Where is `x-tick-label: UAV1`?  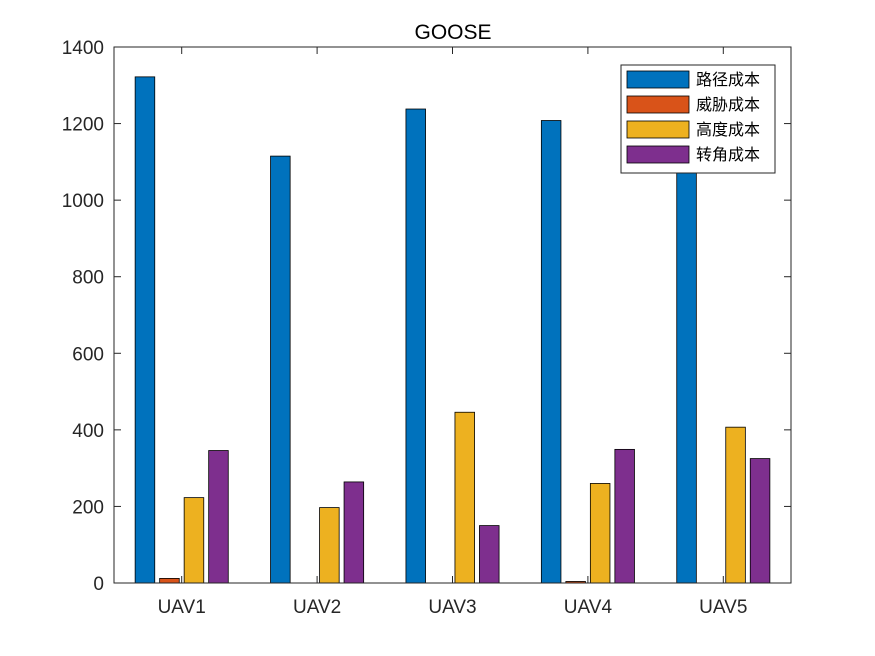
x-tick-label: UAV1 is located at coordinates (182, 607).